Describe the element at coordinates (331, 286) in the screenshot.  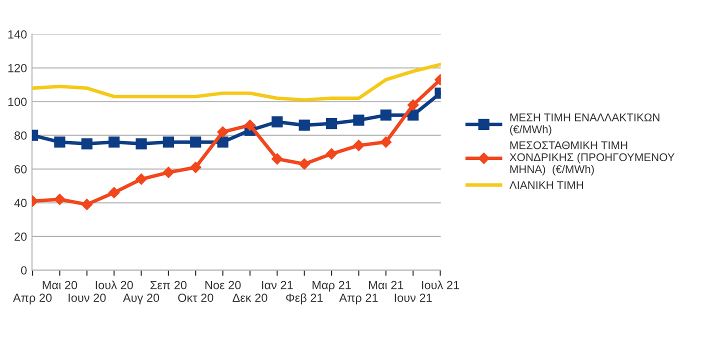
I see `x-tick-label: Μαρ 21` at that location.